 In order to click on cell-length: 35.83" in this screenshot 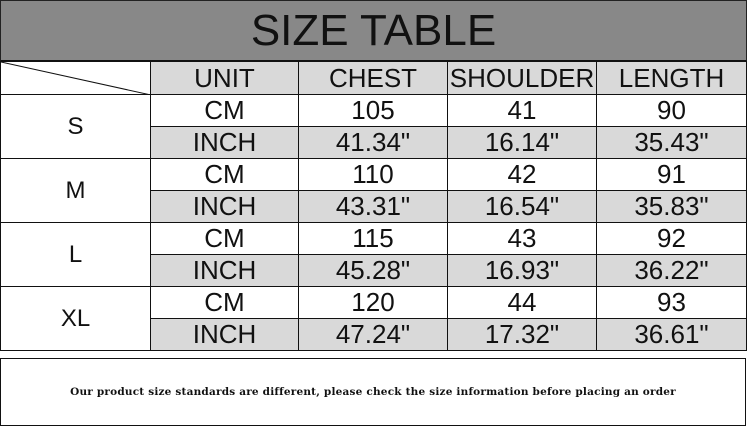, I will do `click(671, 206)`.